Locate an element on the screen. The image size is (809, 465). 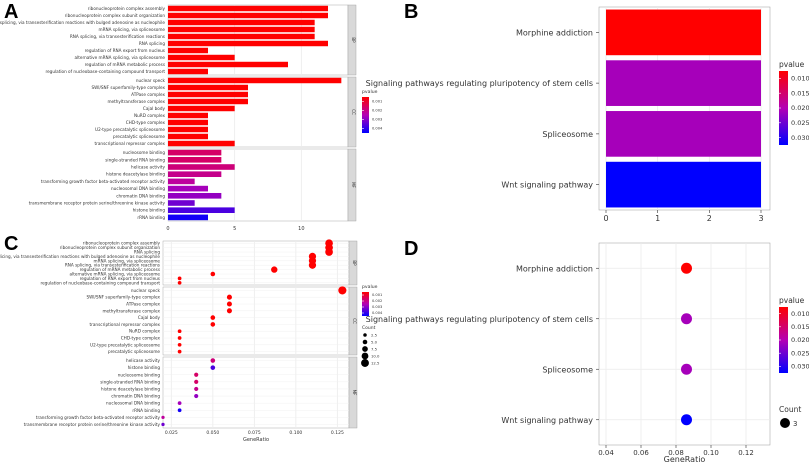
y-tick-label: SWI/SNF superfamily-type complex is located at coordinates (128, 87).